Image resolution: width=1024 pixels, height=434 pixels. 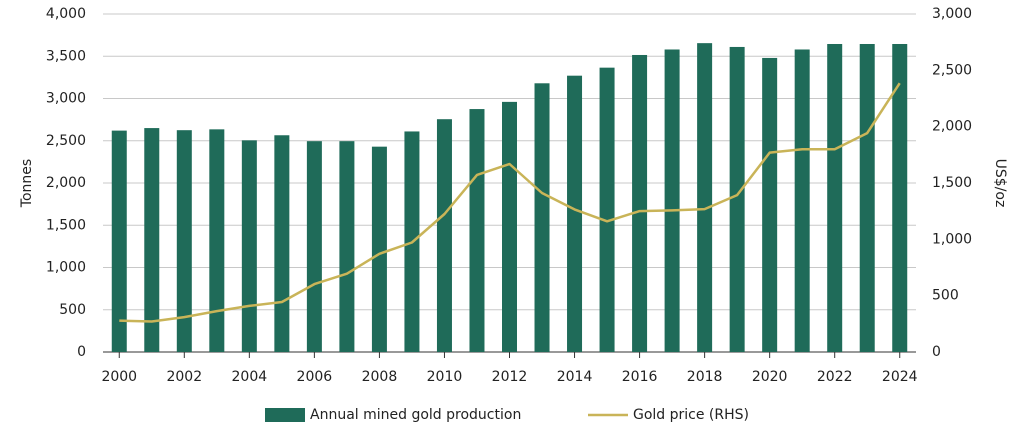 What do you see at coordinates (66, 141) in the screenshot?
I see `y-tick-label: 2,500` at bounding box center [66, 141].